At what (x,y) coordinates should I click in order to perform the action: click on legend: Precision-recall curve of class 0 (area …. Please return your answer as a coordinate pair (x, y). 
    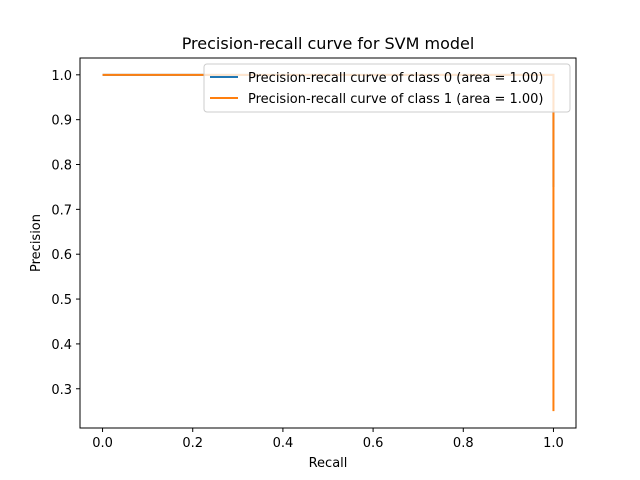
    Looking at the image, I should click on (387, 88).